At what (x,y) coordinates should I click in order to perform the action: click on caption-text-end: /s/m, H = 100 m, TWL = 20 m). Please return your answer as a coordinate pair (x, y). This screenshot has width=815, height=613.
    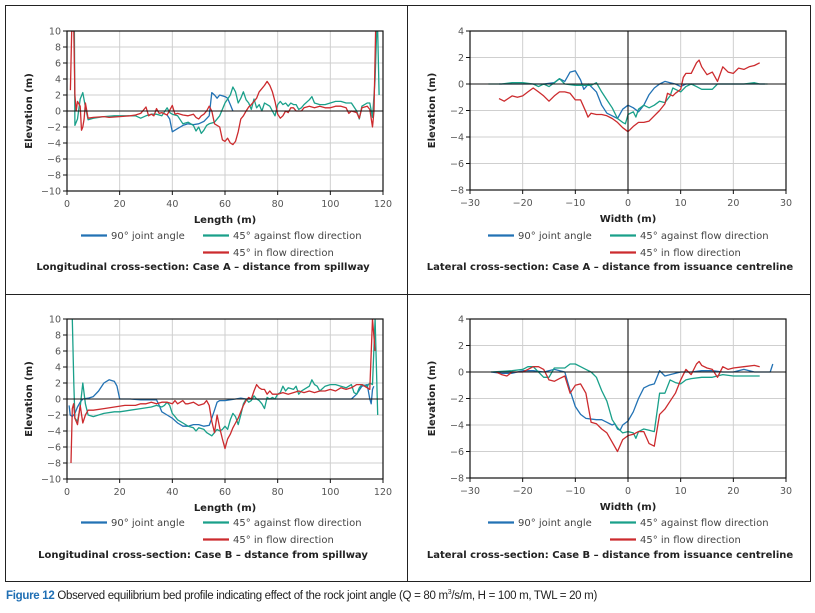
    Looking at the image, I should click on (524, 595).